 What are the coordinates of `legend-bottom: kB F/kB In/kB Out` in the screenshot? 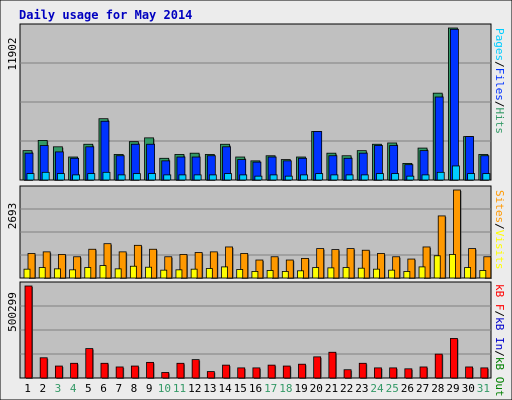 It's located at (499, 340).